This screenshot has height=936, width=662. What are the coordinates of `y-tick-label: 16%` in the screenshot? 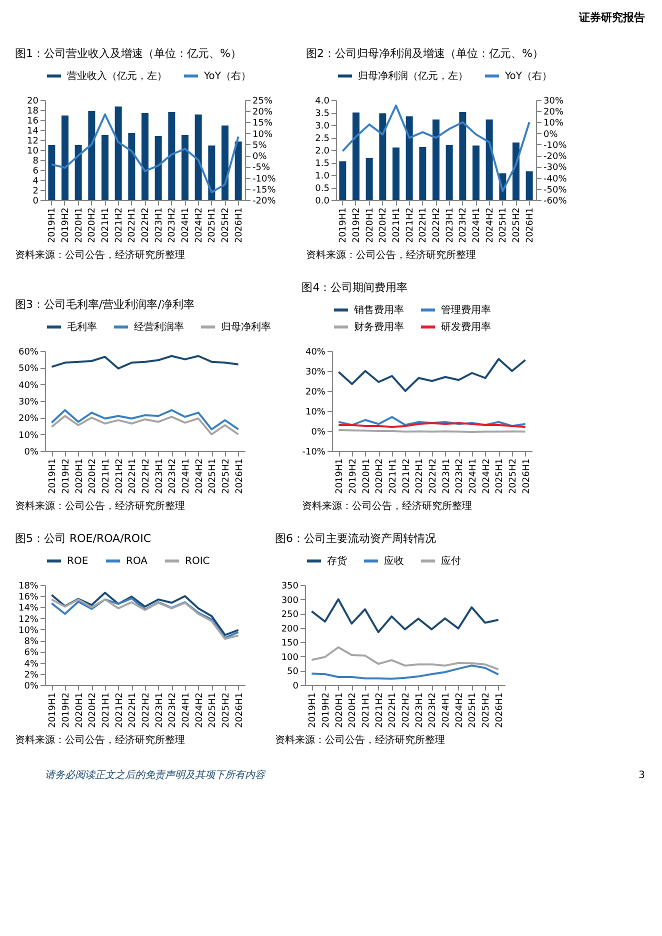 It's located at (28, 597).